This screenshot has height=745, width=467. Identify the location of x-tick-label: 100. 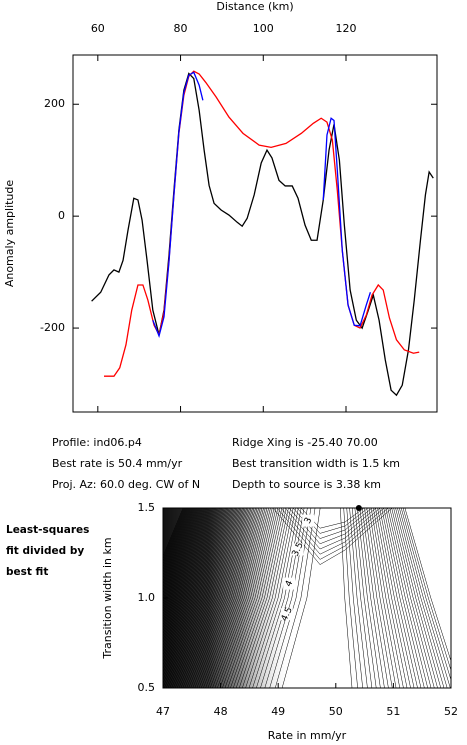
(263, 28).